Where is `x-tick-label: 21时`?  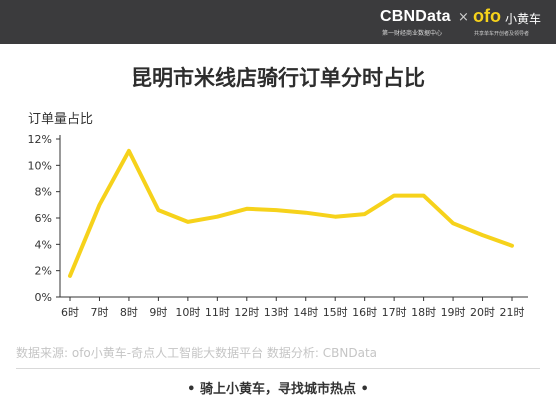 x-tick-label: 21时 is located at coordinates (512, 312).